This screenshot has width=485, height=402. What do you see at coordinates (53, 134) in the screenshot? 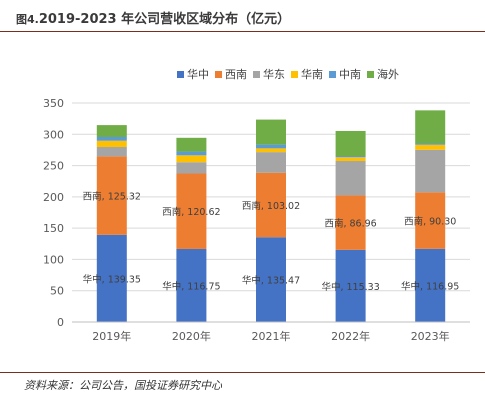
I see `y-tick-label: 300` at bounding box center [53, 134].